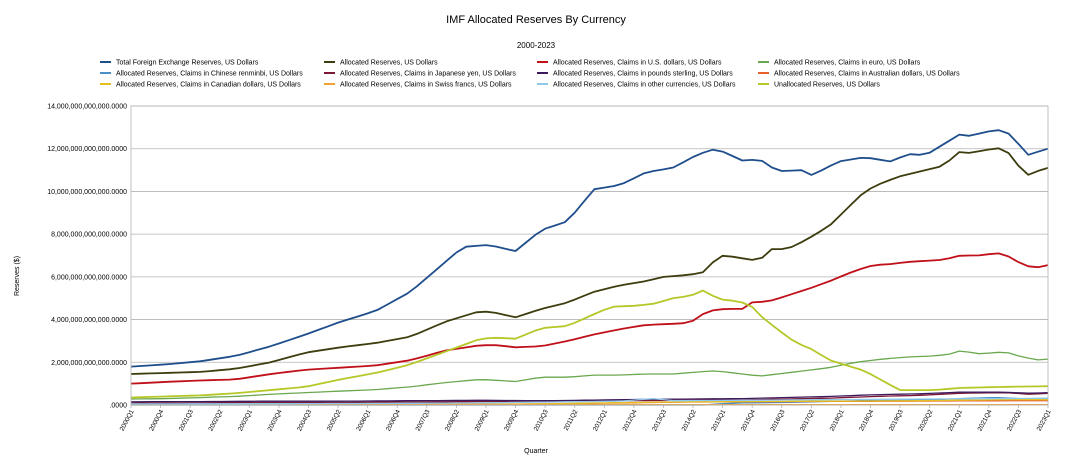  I want to click on x-tick-label: 2015Q1, so click(718, 420).